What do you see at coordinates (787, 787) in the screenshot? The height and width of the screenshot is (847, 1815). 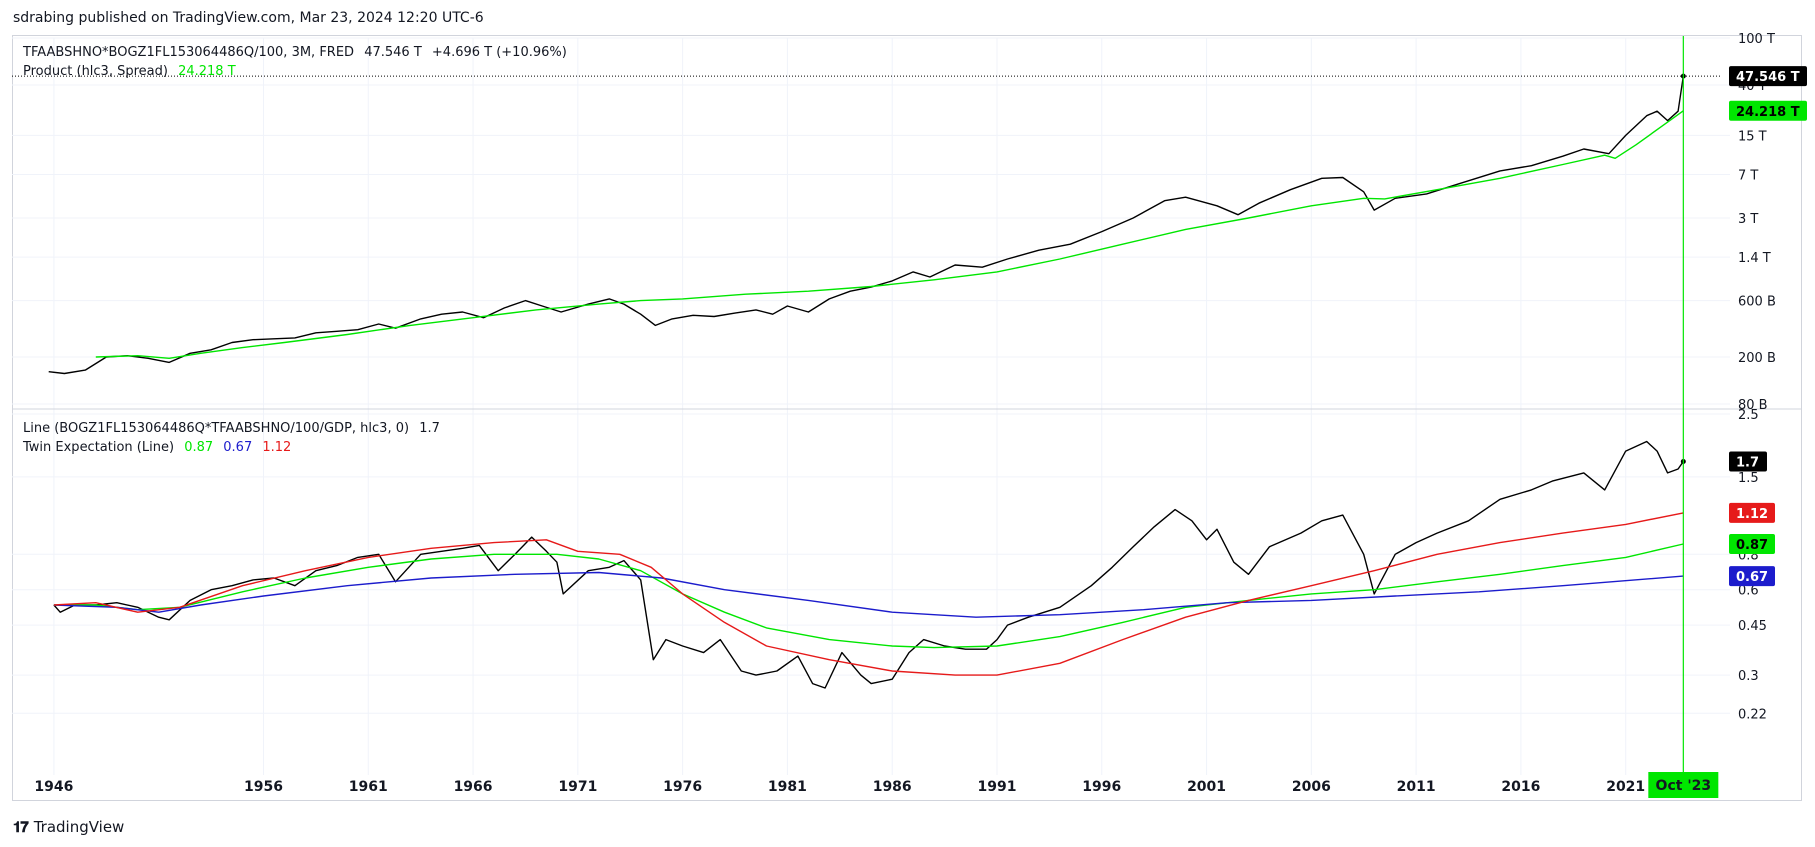 I see `x-tick-6: 1981` at bounding box center [787, 787].